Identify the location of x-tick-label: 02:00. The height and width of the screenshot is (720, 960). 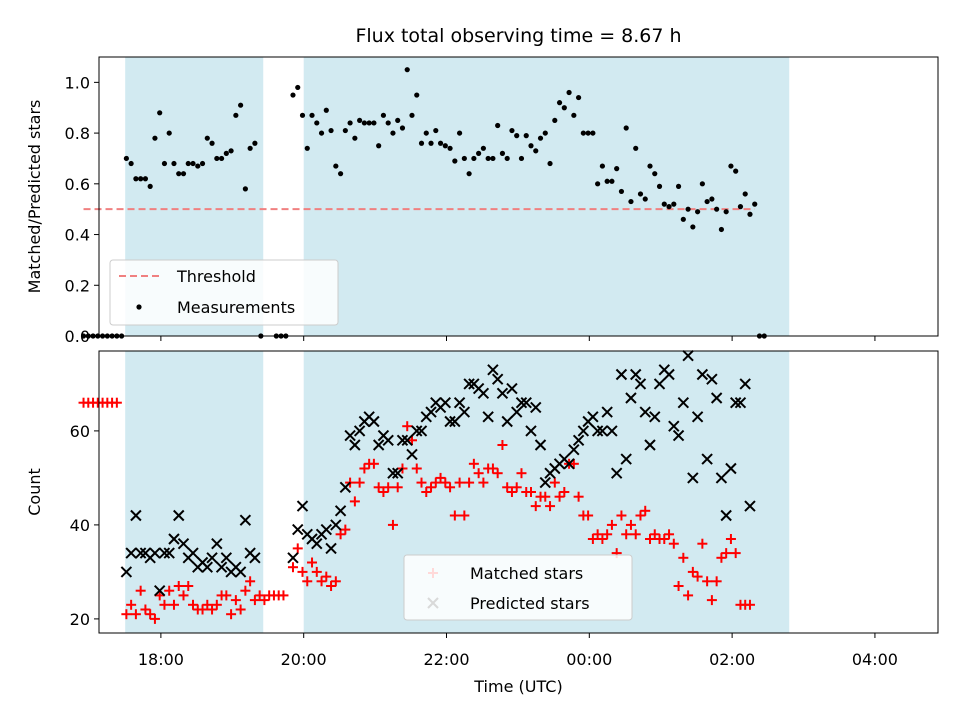
(732, 659).